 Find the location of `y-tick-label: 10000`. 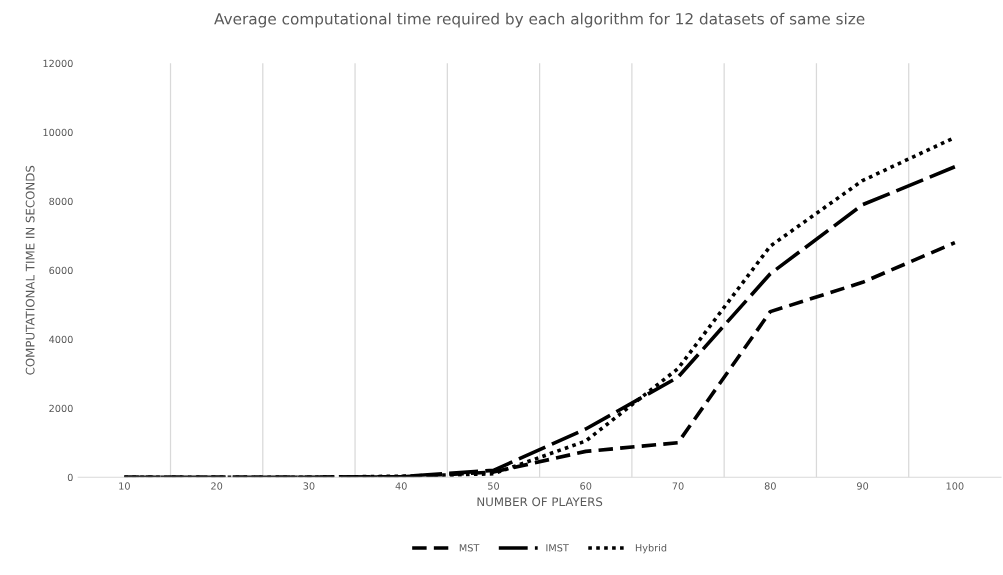

y-tick-label: 10000 is located at coordinates (58, 132).